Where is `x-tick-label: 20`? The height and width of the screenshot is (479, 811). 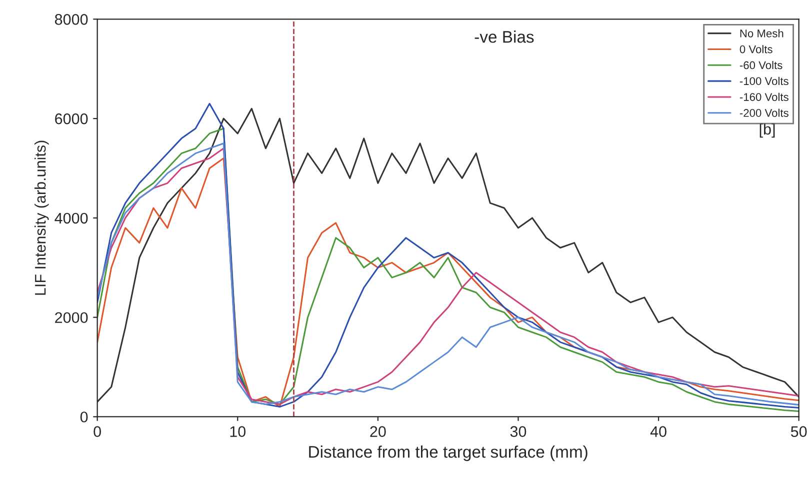 x-tick-label: 20 is located at coordinates (378, 431).